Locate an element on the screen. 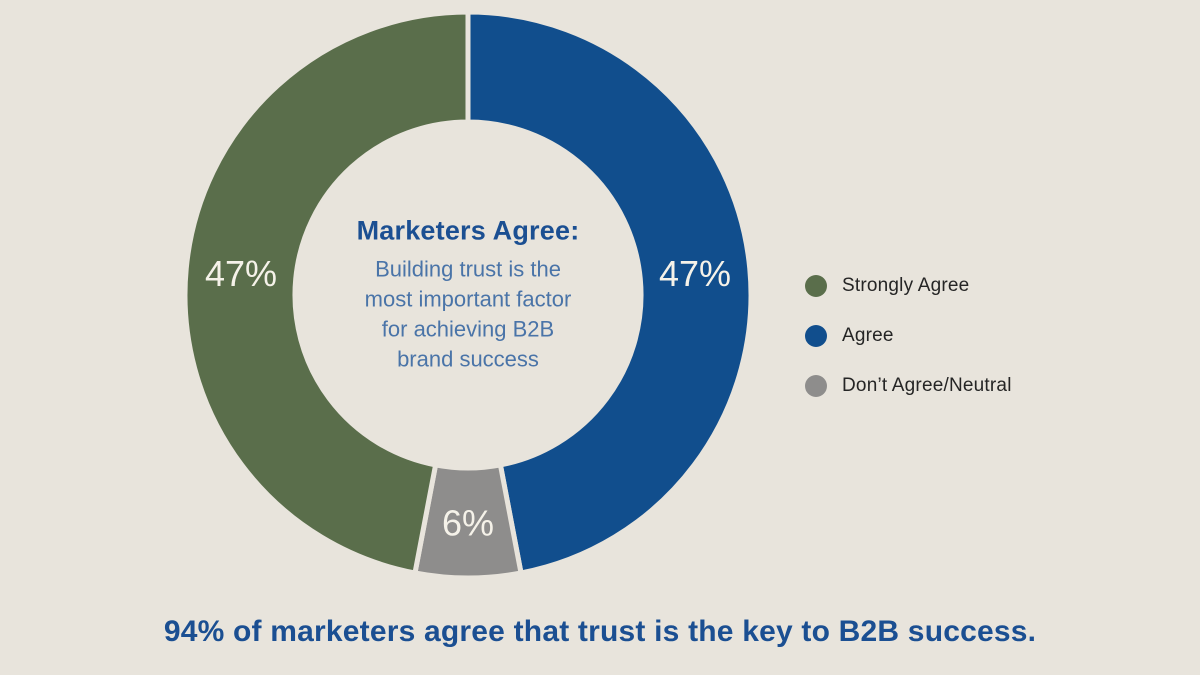 The width and height of the screenshot is (1200, 675). center-body-line: for achieving B2B is located at coordinates (468, 329).